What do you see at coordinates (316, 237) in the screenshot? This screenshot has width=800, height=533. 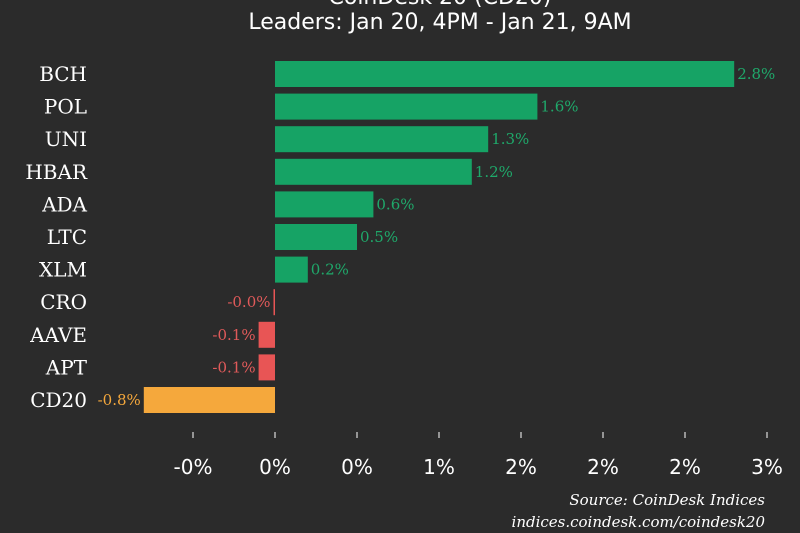 I see `bar-ltc` at bounding box center [316, 237].